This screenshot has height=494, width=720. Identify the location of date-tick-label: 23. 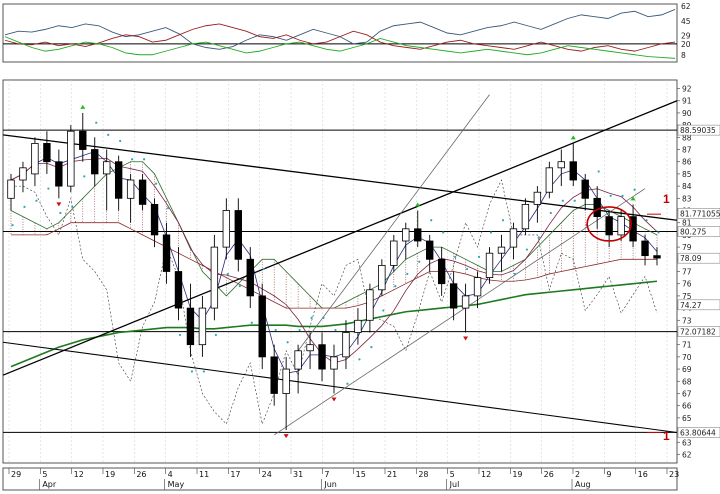
(674, 474).